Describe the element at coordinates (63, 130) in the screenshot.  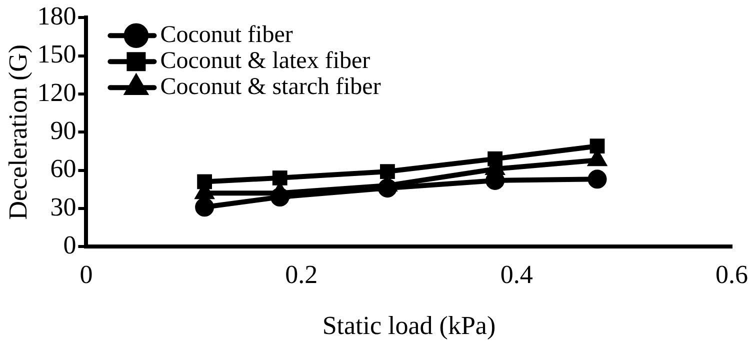
I see `y-tick-label: 90` at that location.